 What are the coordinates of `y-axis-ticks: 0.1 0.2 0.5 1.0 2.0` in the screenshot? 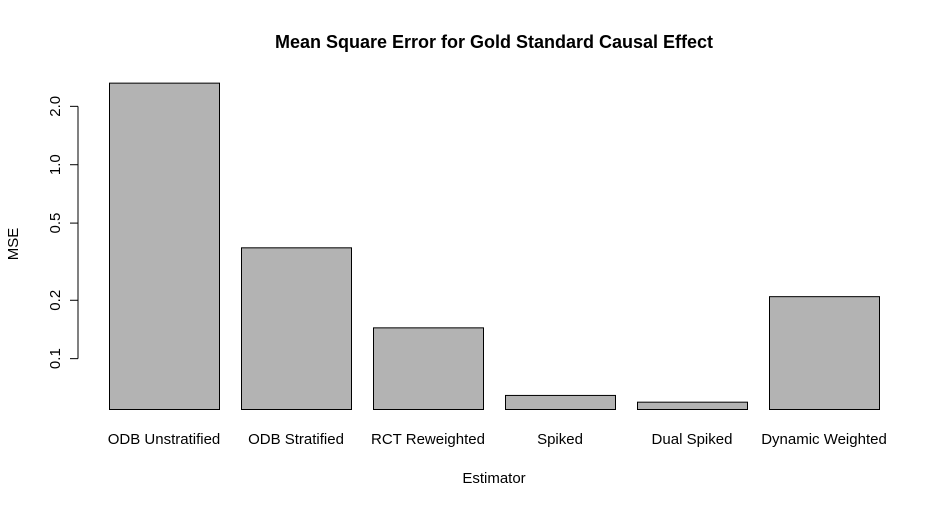 It's located at (62, 232).